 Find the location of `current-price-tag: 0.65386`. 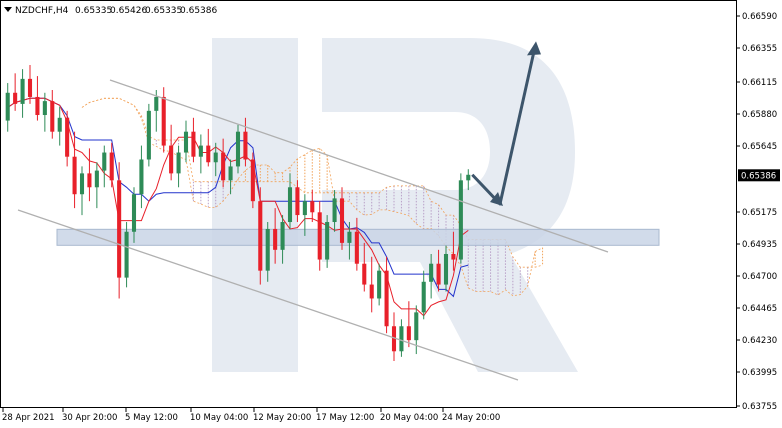

current-price-tag: 0.65386 is located at coordinates (759, 175).